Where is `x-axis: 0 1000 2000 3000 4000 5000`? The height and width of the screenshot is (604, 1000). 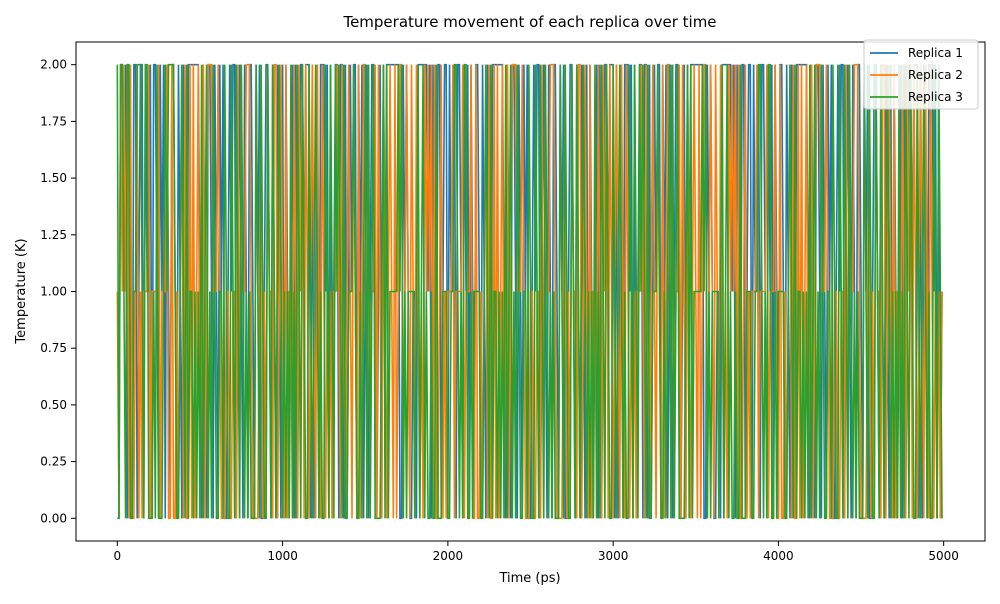 x-axis: 0 1000 2000 3000 4000 5000 is located at coordinates (536, 552).